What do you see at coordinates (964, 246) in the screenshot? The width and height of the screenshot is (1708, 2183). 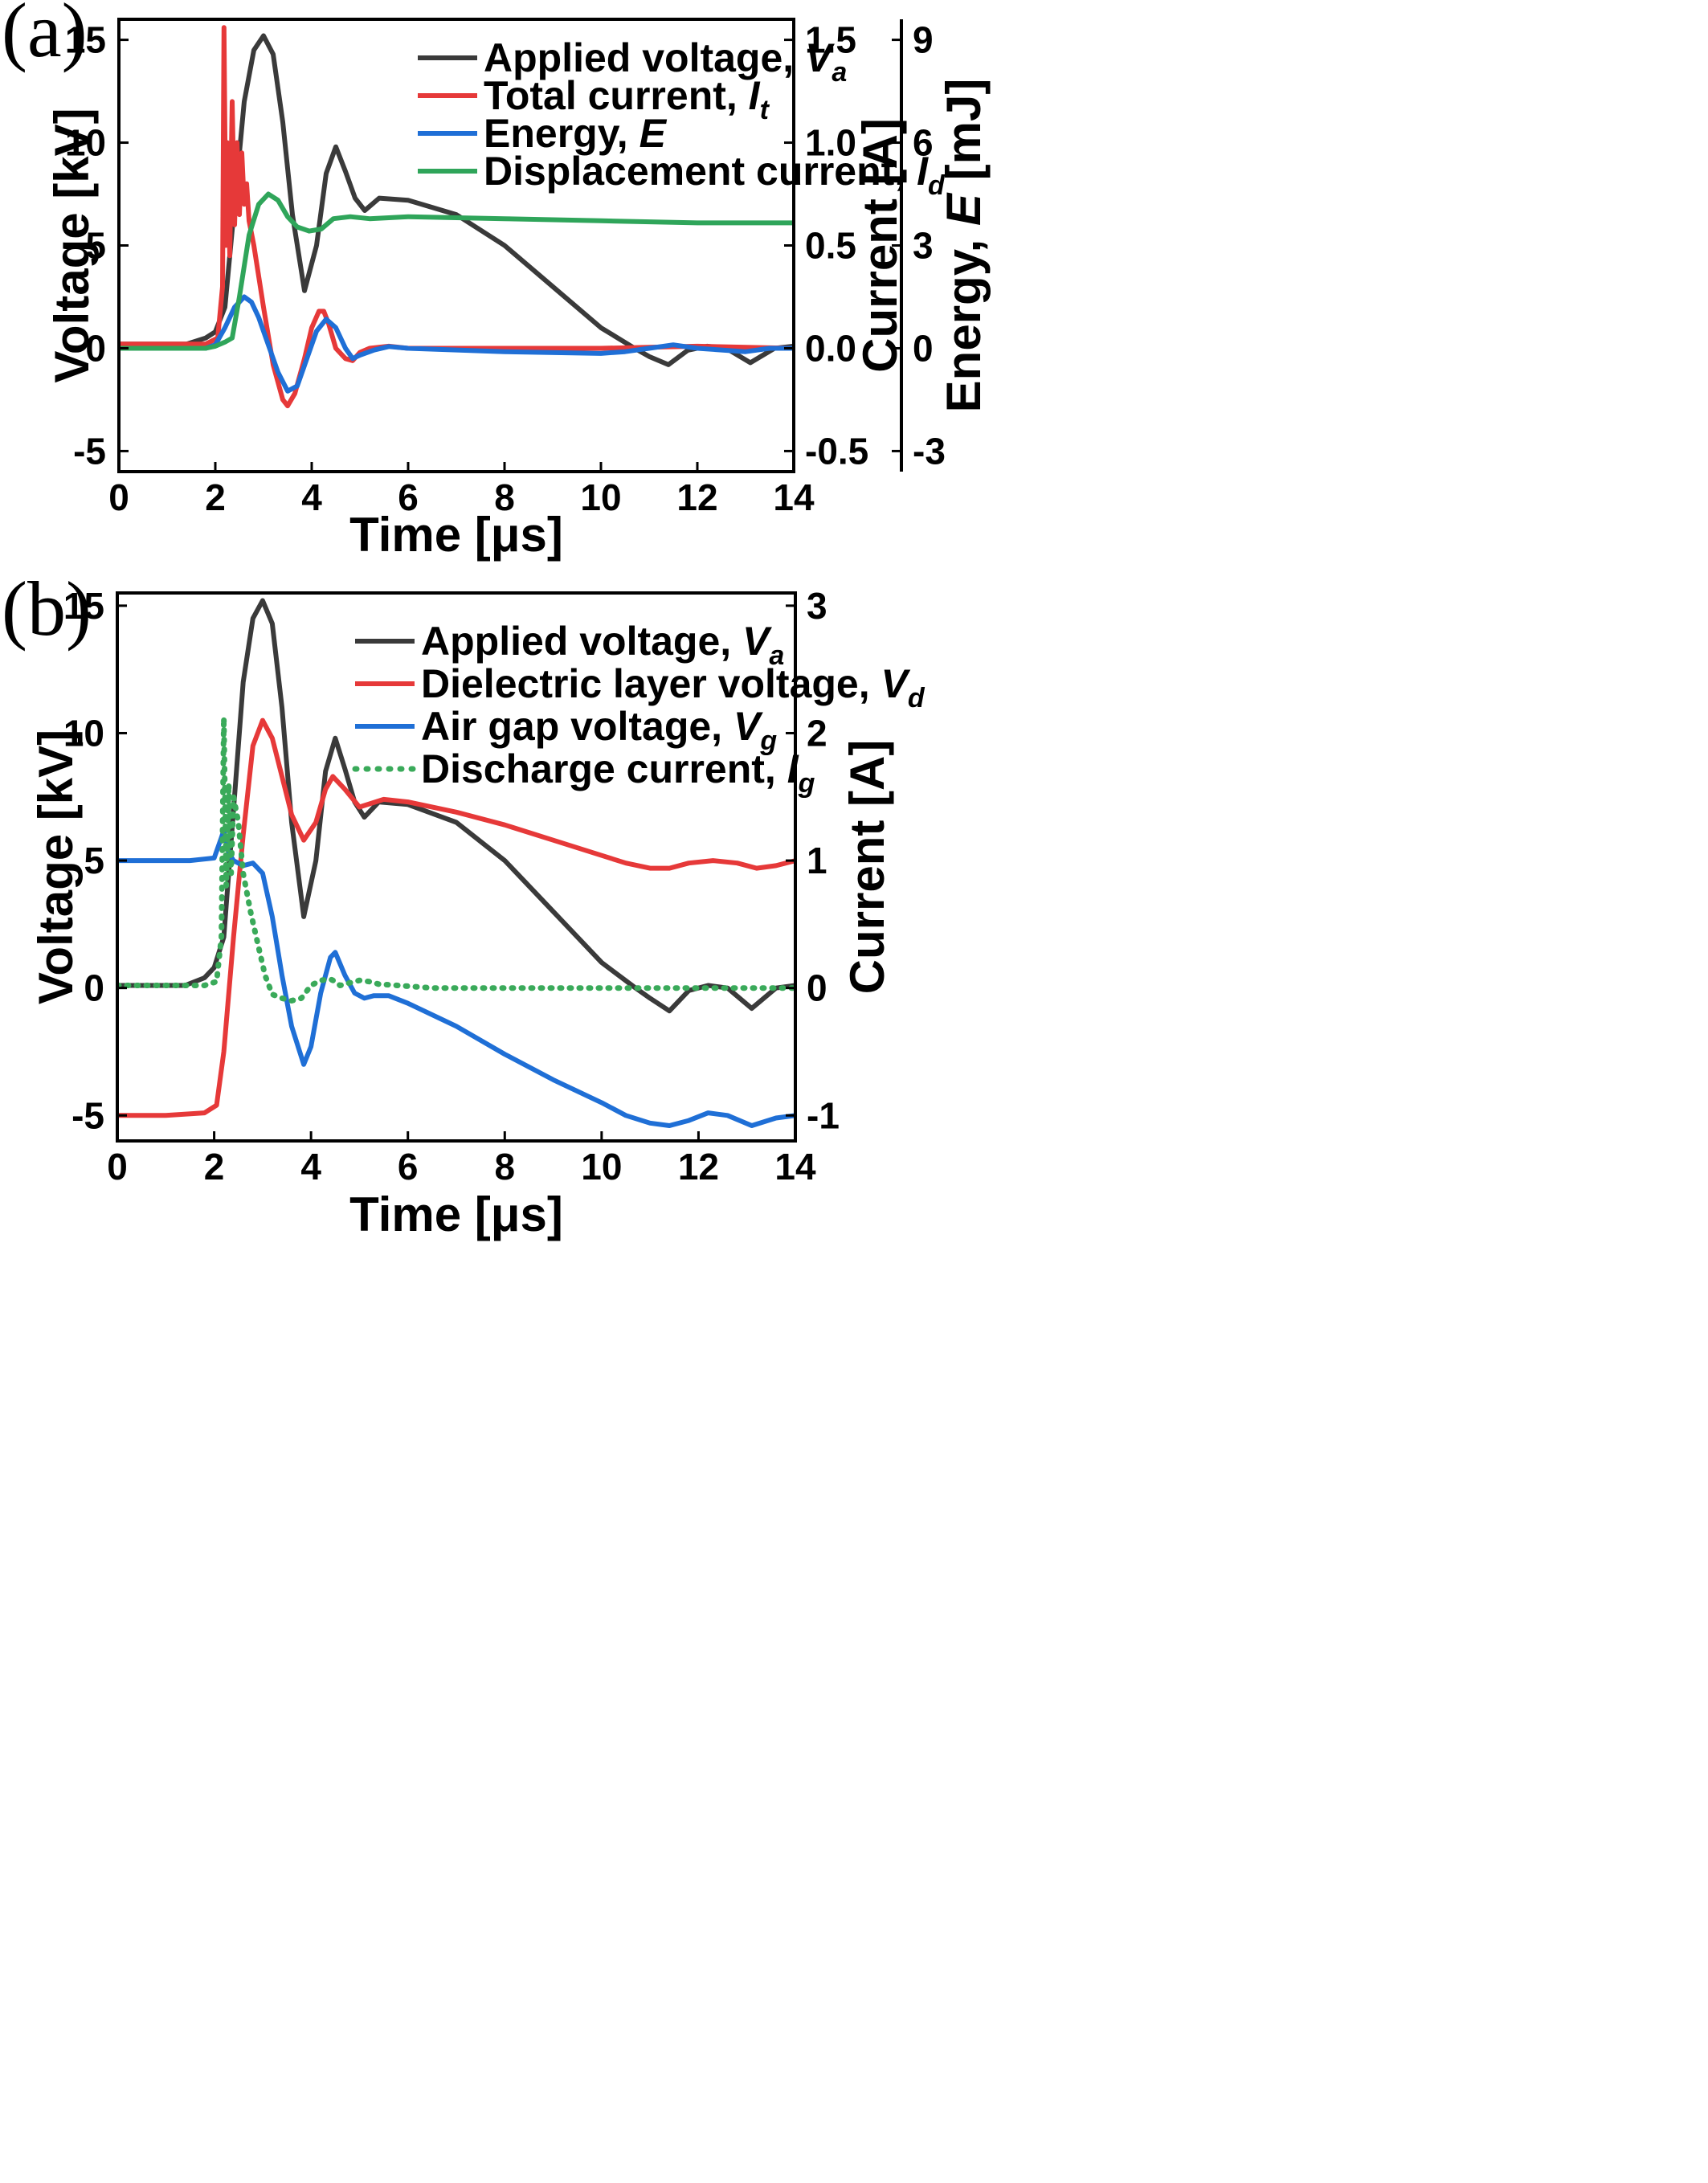 I see `right2-axis-title: Energy, E [mJ]` at bounding box center [964, 246].